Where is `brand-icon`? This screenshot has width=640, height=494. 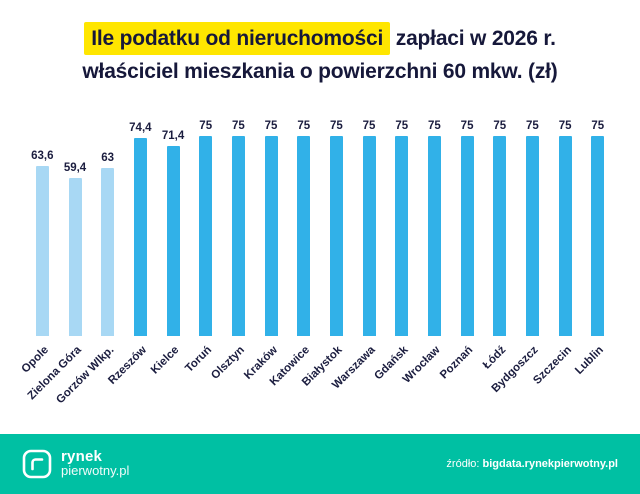
brand-icon is located at coordinates (37, 464).